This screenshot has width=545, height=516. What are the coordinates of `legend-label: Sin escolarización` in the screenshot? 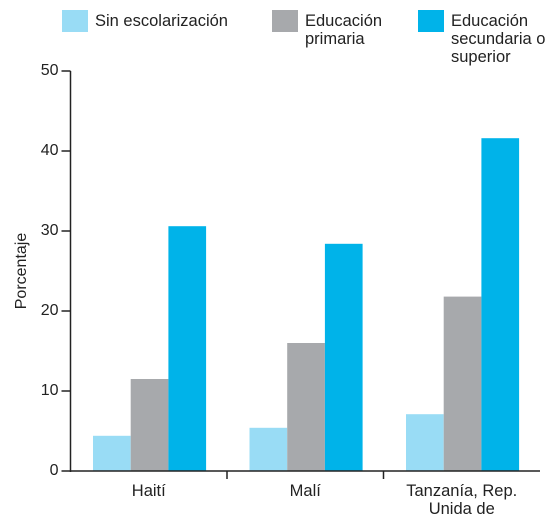 It's located at (161, 21).